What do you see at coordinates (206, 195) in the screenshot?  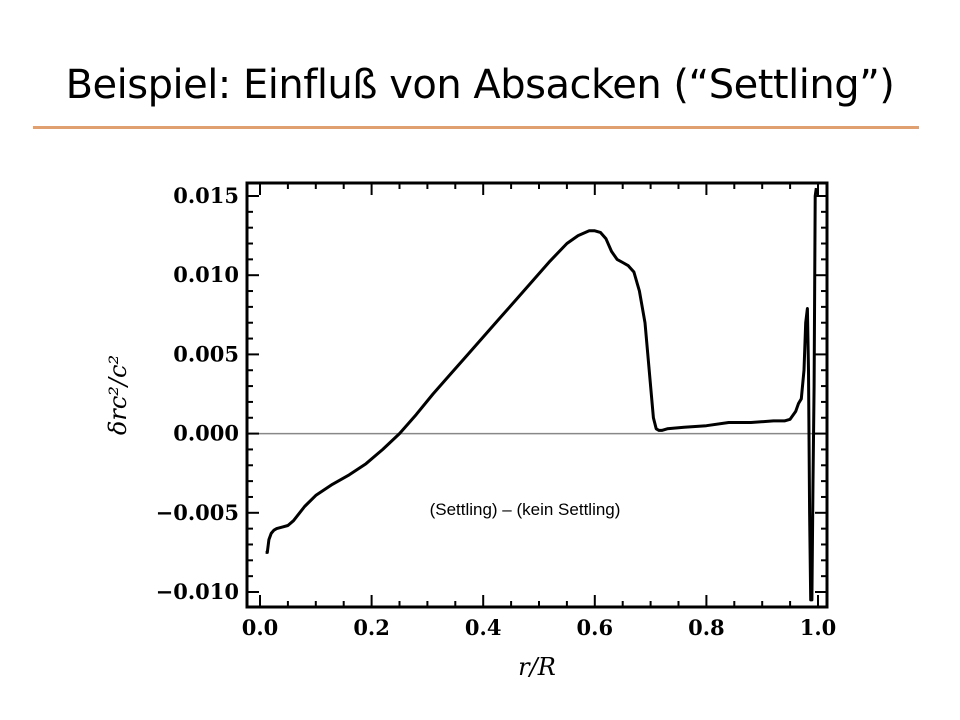 I see `y-tick-label: 0.015` at bounding box center [206, 195].